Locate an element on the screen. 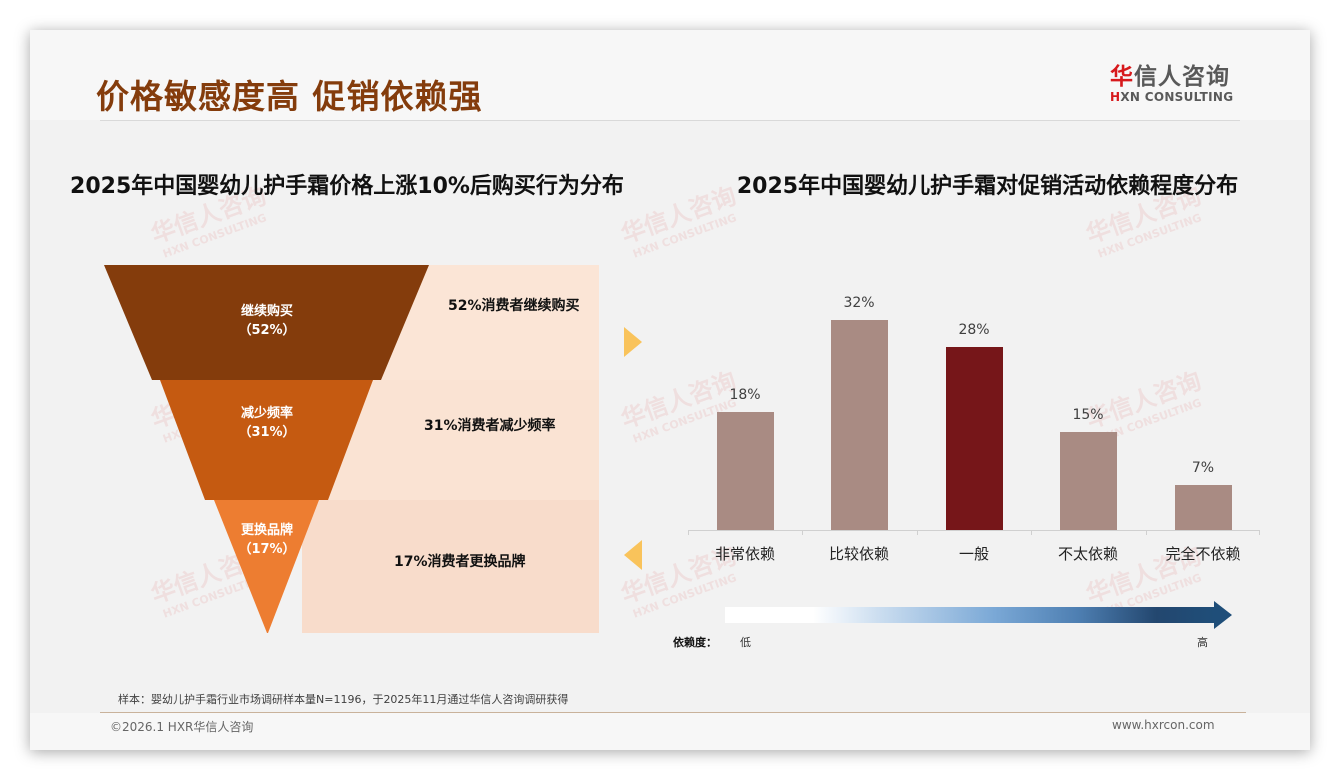 The width and height of the screenshot is (1340, 780). bar-not-very-dependent is located at coordinates (1088, 481).